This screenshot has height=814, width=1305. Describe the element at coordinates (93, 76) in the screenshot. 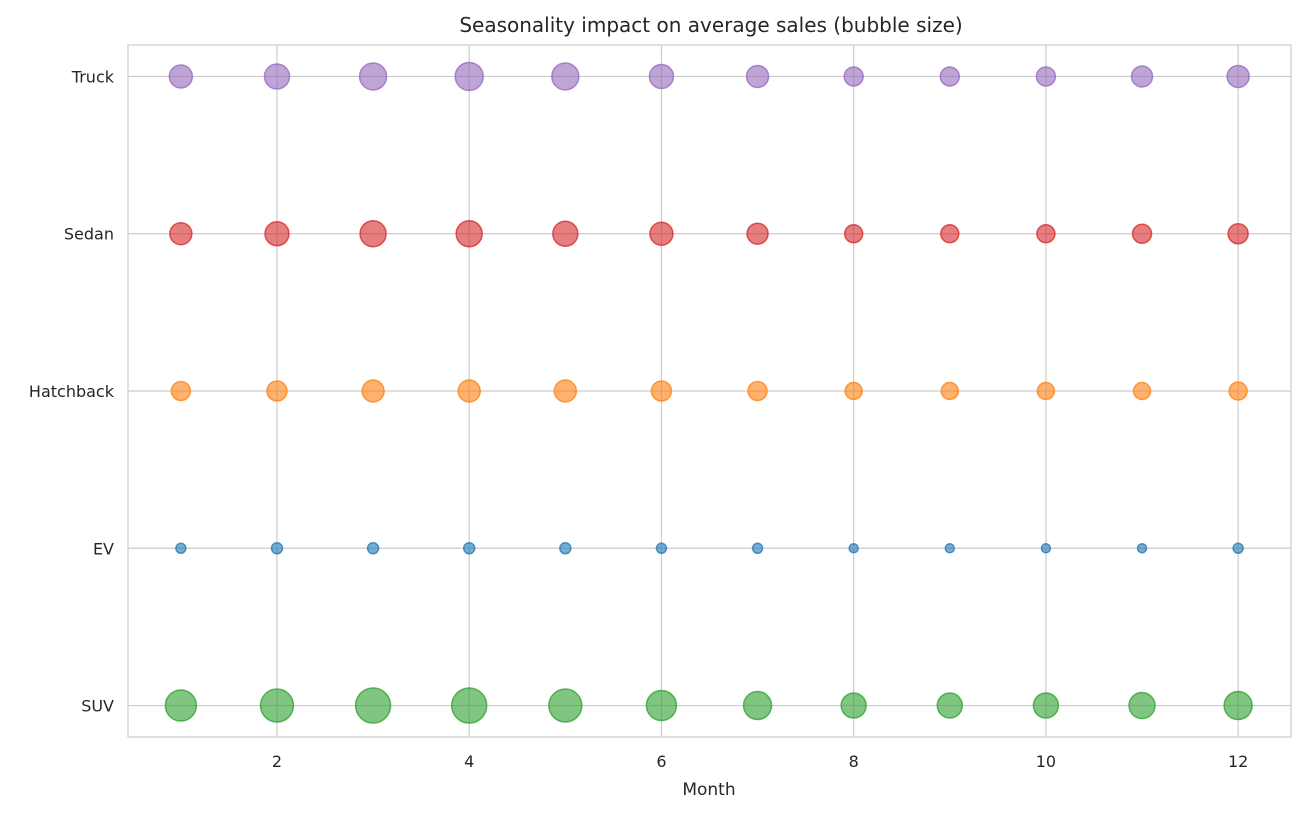

I see `y-tick-label: Truck` at that location.